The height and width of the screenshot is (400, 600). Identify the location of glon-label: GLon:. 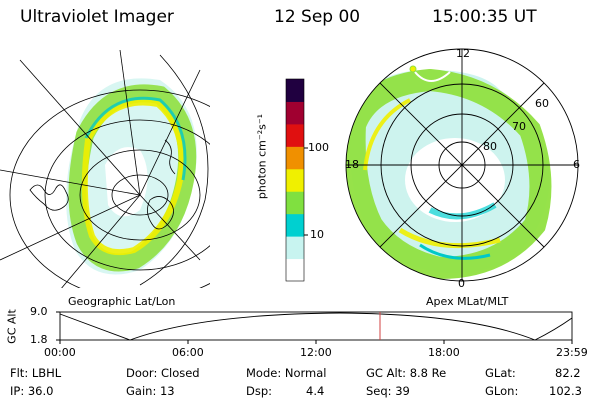
(502, 391).